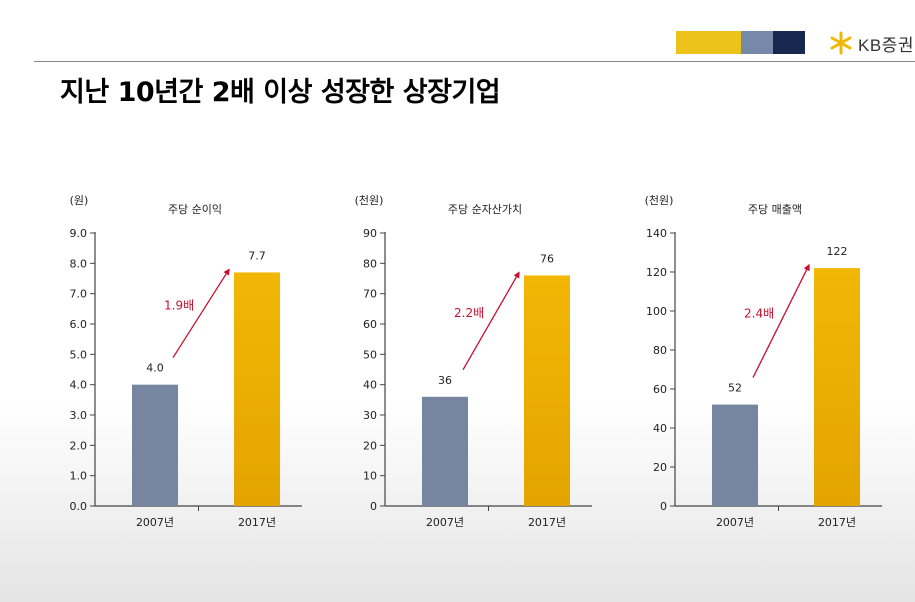 The height and width of the screenshot is (602, 915). I want to click on y-tick-label: 10, so click(370, 476).